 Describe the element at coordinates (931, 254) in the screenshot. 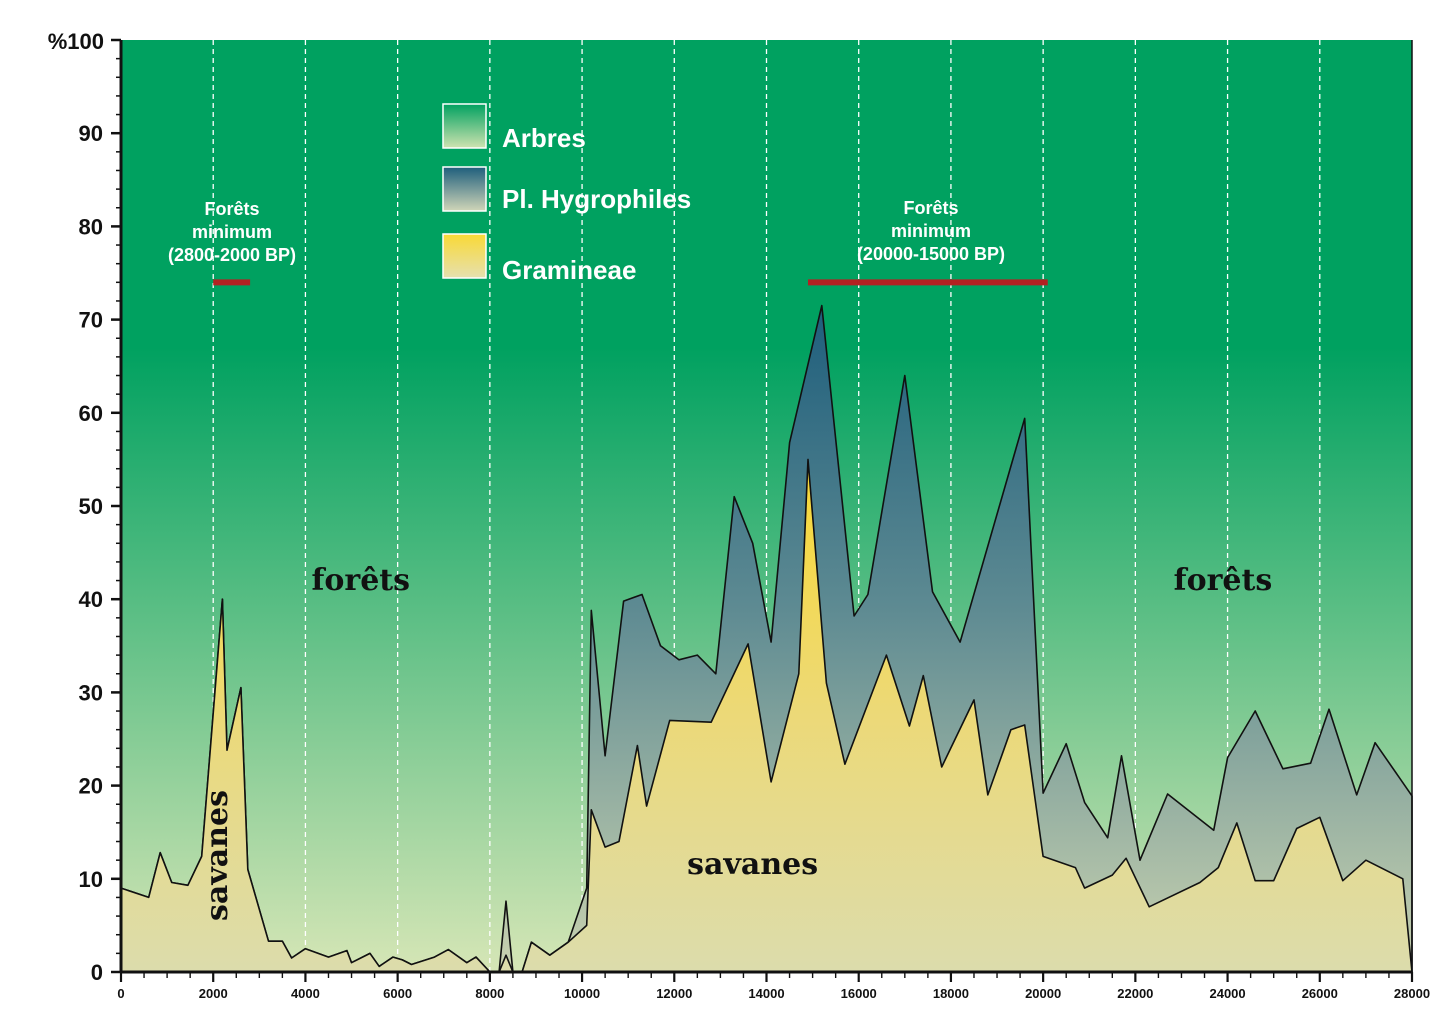

I see `period-2-line-3: (20000-15000 BP)` at that location.